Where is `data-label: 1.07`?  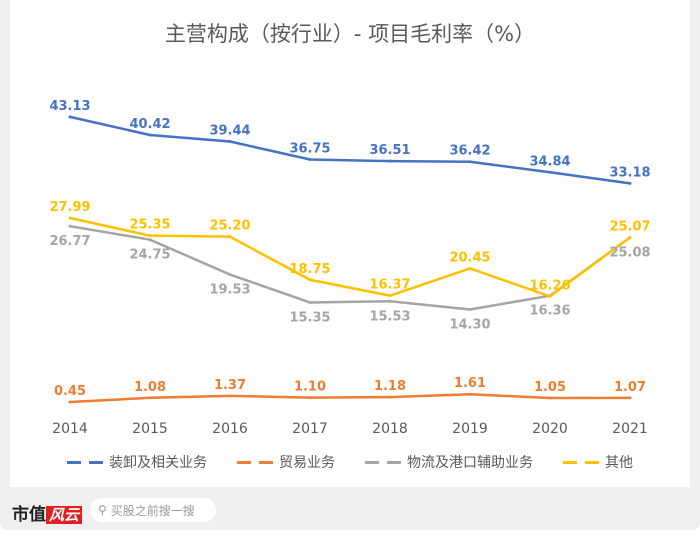
data-label: 1.07 is located at coordinates (630, 387).